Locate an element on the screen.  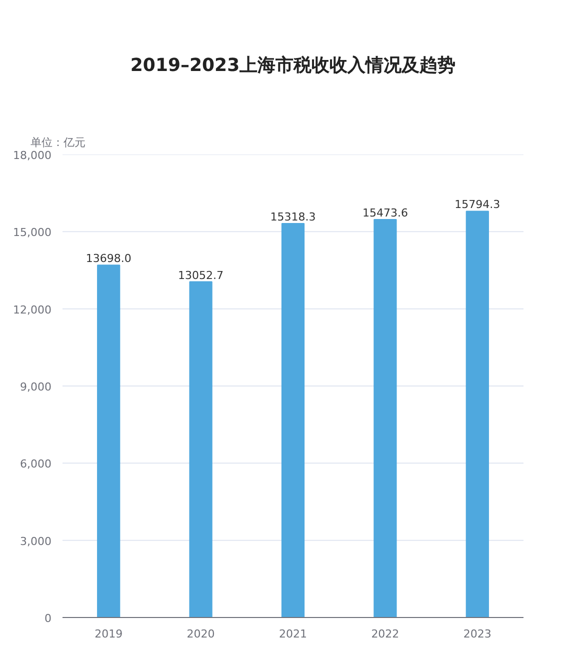
chart-title: 2019–2023上海市税收收入情况及趋势 is located at coordinates (293, 65).